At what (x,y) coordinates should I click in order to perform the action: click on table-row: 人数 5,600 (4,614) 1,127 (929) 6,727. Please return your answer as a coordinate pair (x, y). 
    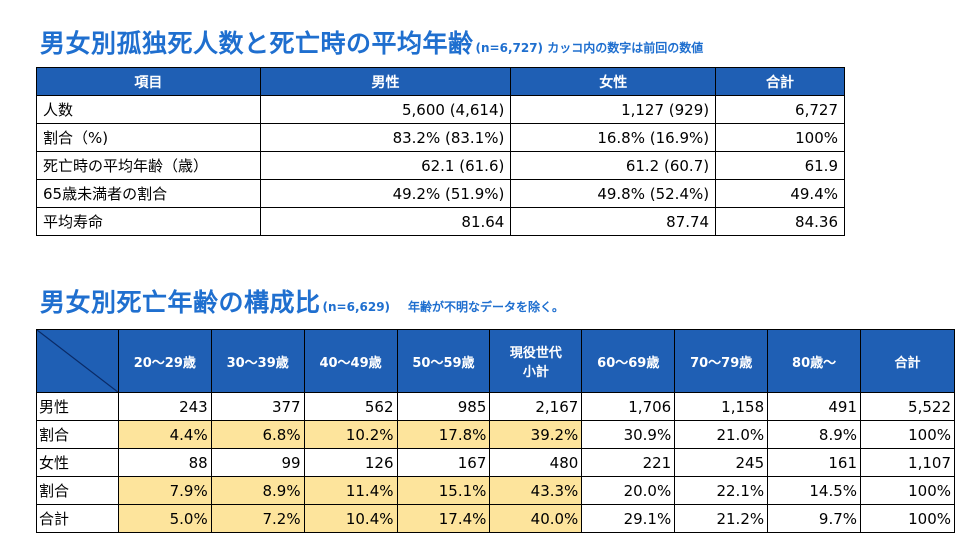
    Looking at the image, I should click on (440, 109).